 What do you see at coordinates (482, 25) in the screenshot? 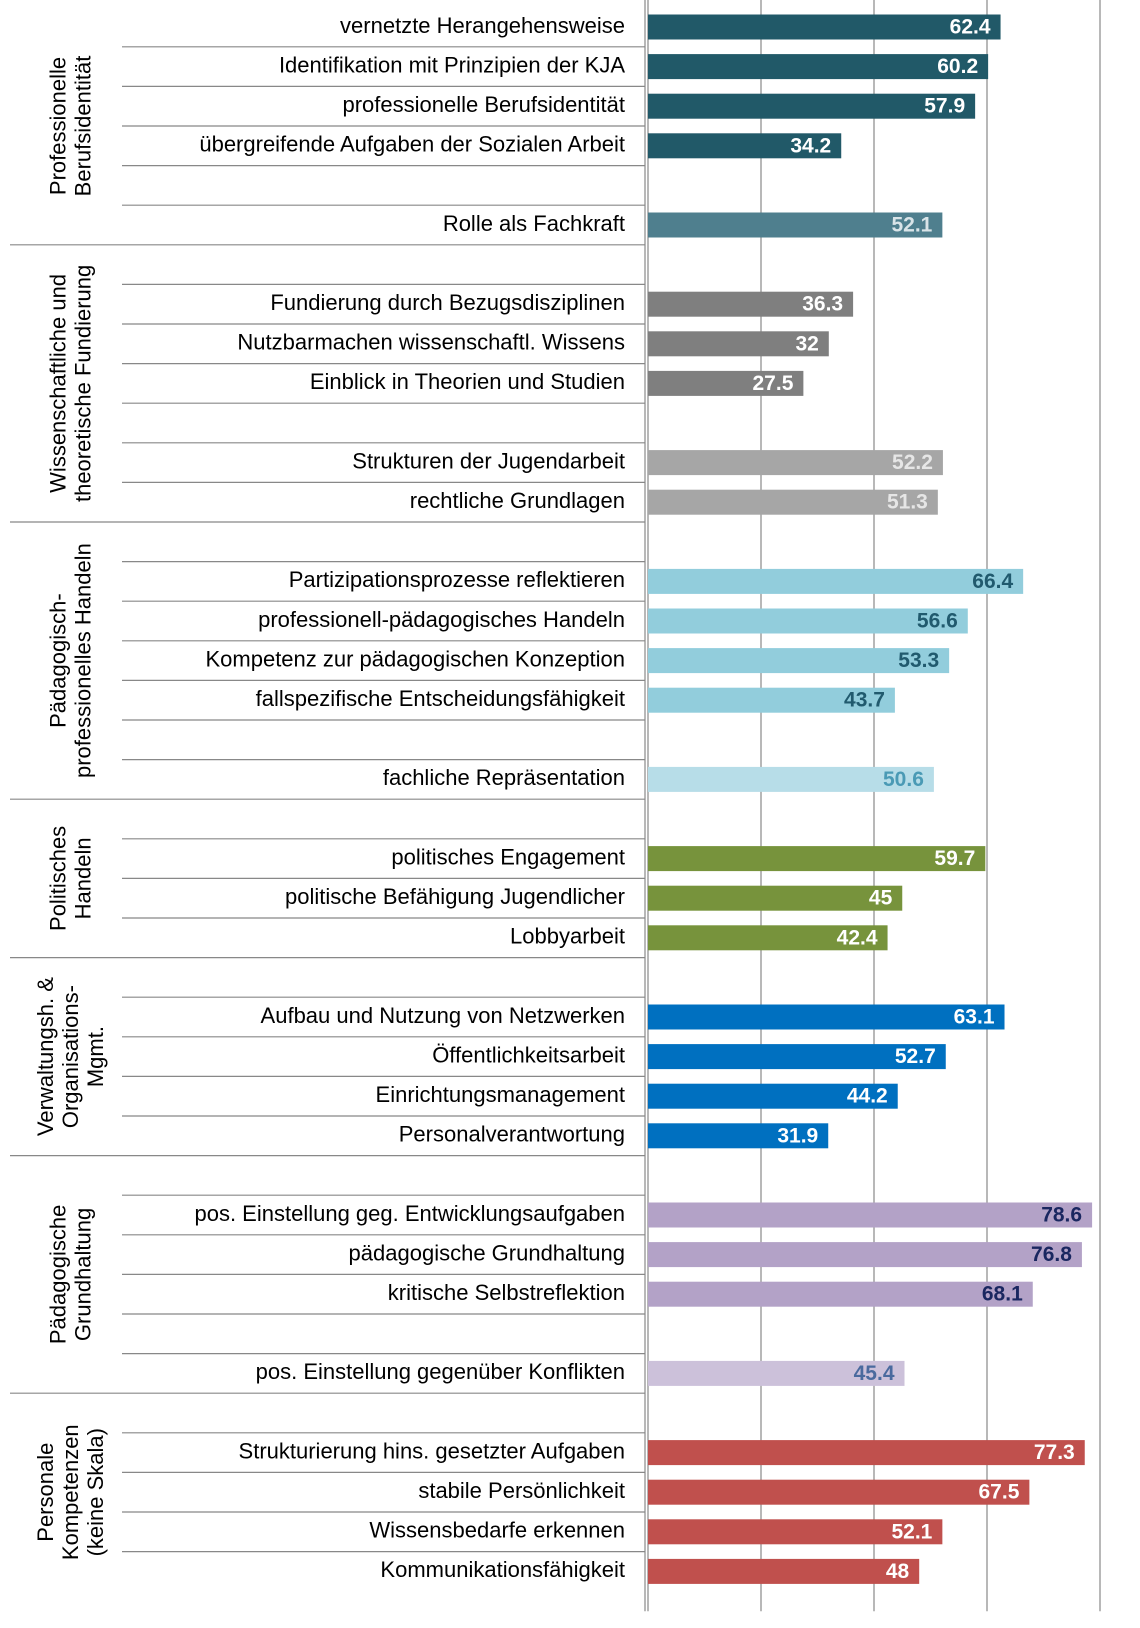
I see `category-label: vernetzte Herangehensweise` at bounding box center [482, 25].